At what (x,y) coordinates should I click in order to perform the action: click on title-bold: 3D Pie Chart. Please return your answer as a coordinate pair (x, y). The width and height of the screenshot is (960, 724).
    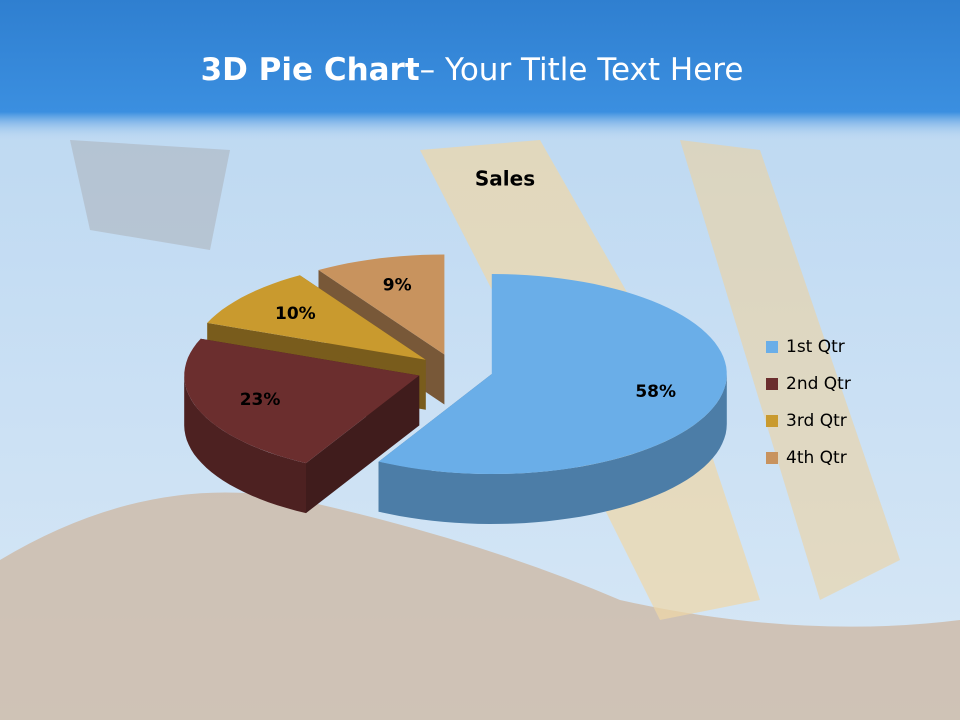
    Looking at the image, I should click on (310, 70).